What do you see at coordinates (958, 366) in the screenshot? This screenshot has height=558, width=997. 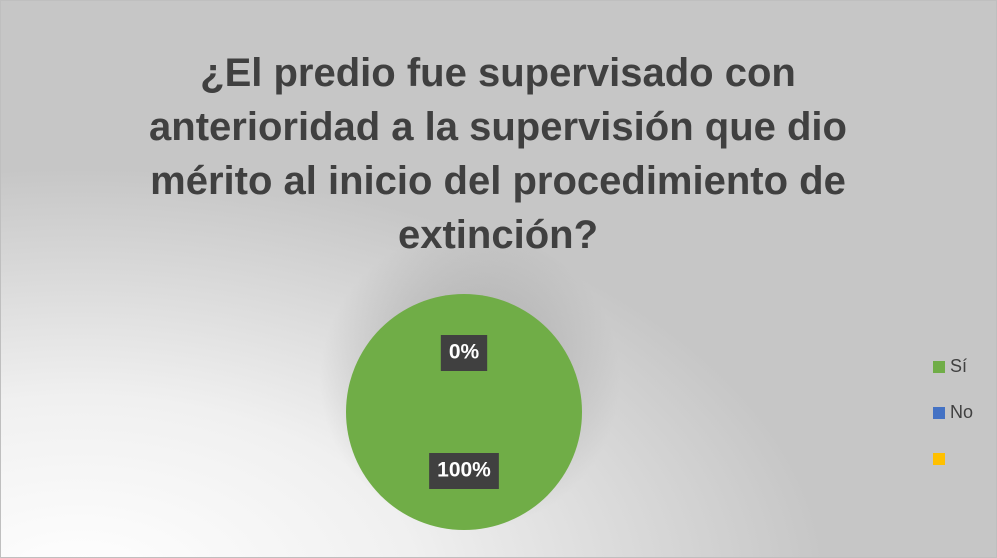 I see `legend-label: Sí` at bounding box center [958, 366].